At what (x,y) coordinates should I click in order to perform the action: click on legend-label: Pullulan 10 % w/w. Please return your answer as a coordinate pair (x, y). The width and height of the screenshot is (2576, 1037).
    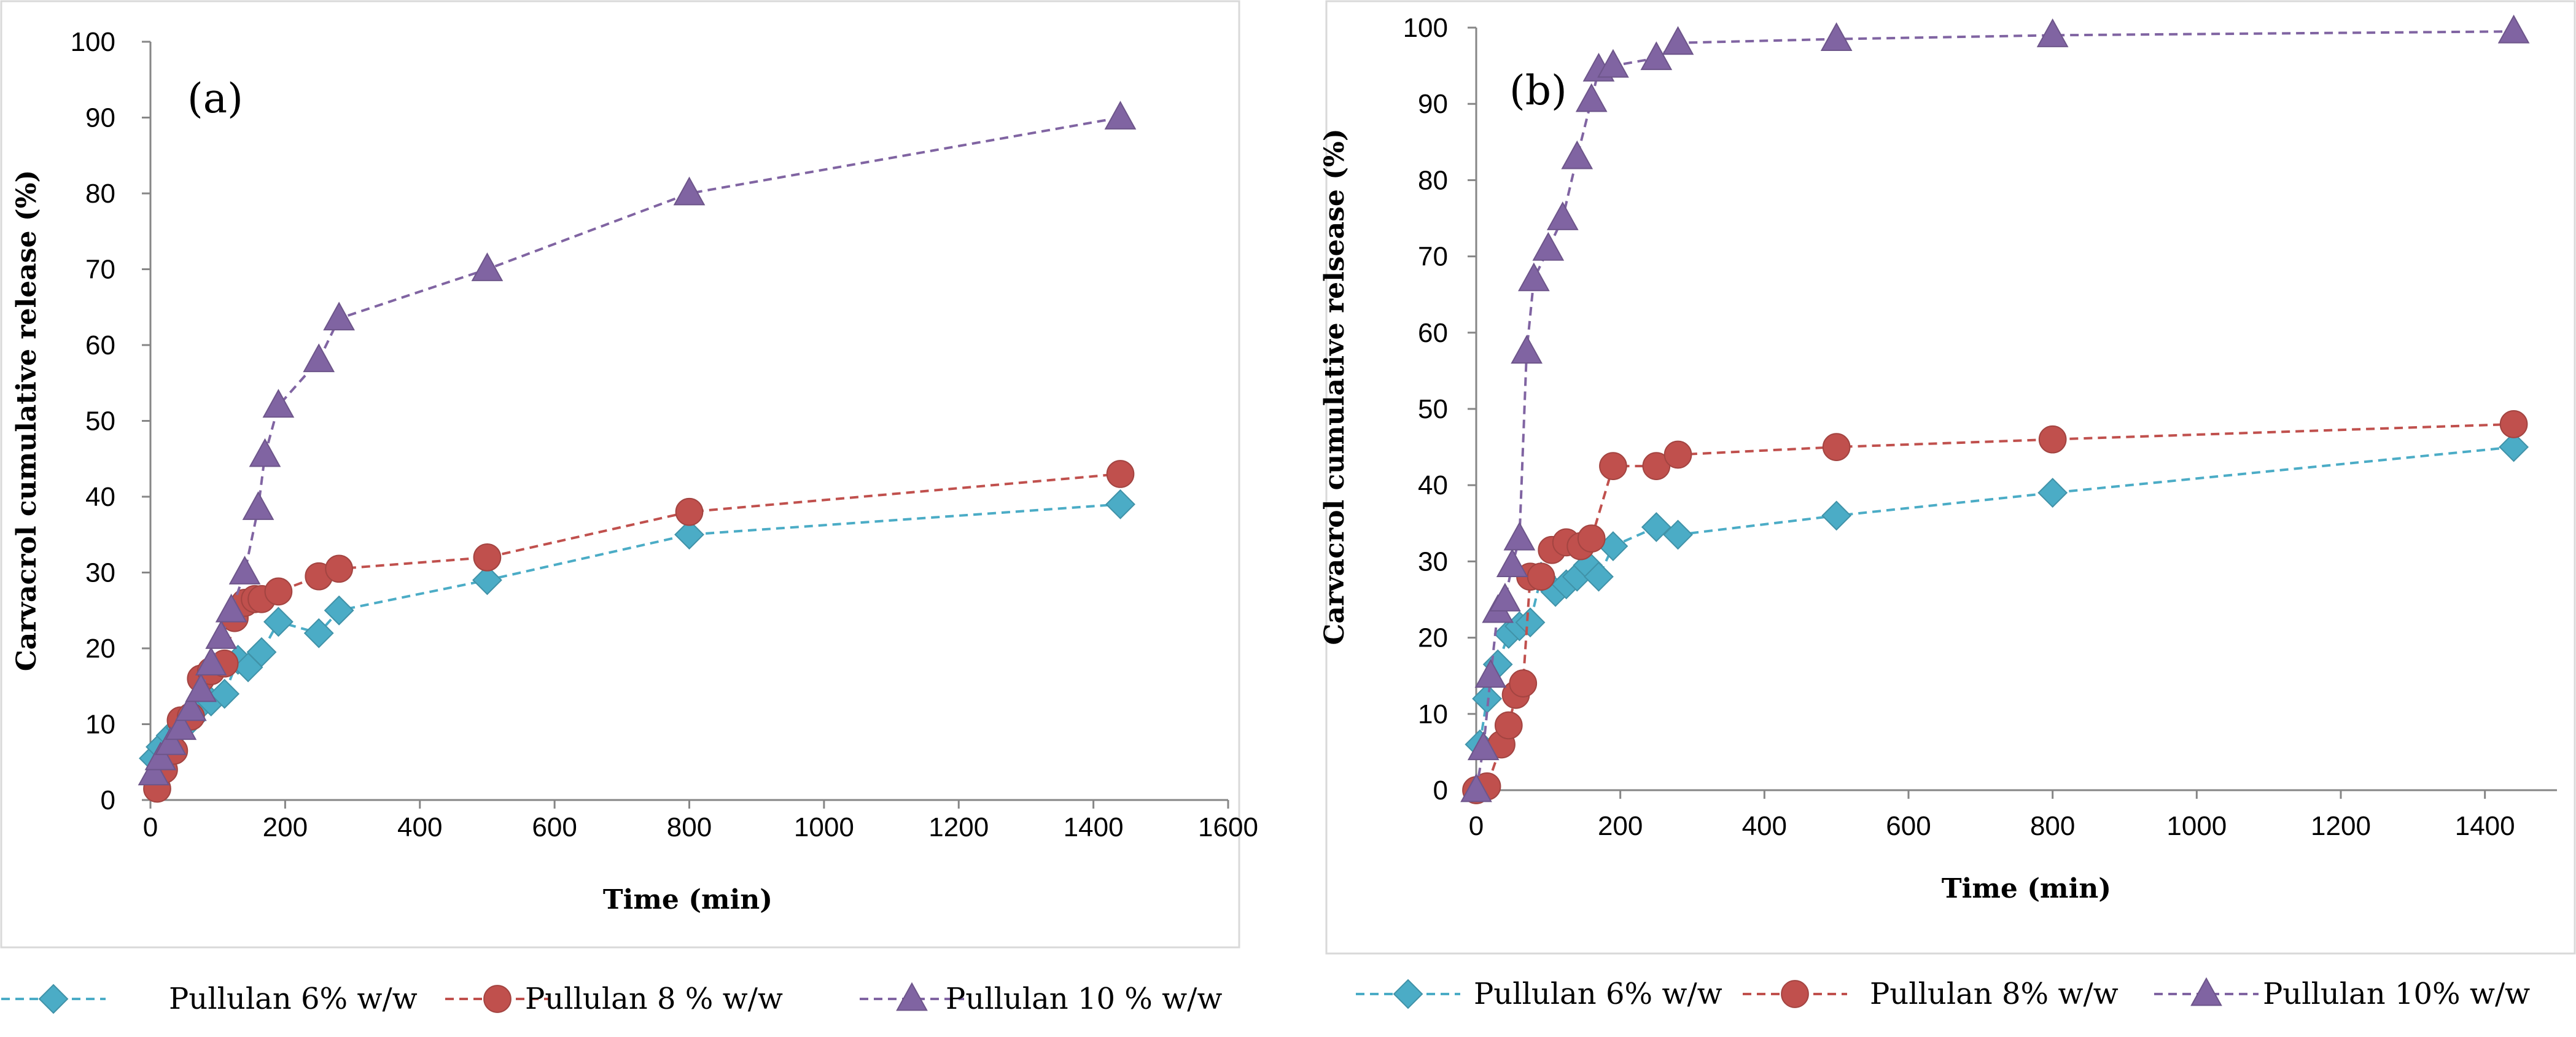
    Looking at the image, I should click on (1084, 999).